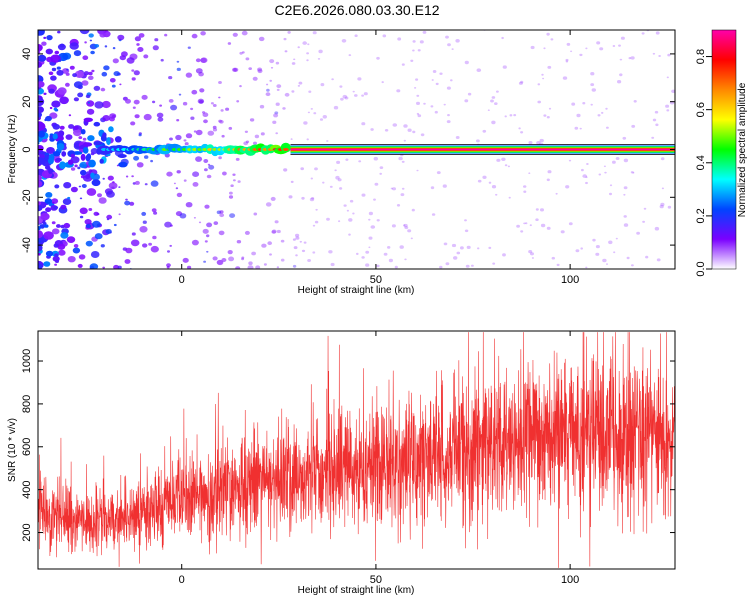 This screenshot has width=750, height=605. Describe the element at coordinates (27, 489) in the screenshot. I see `y-tick-label: 400` at that location.